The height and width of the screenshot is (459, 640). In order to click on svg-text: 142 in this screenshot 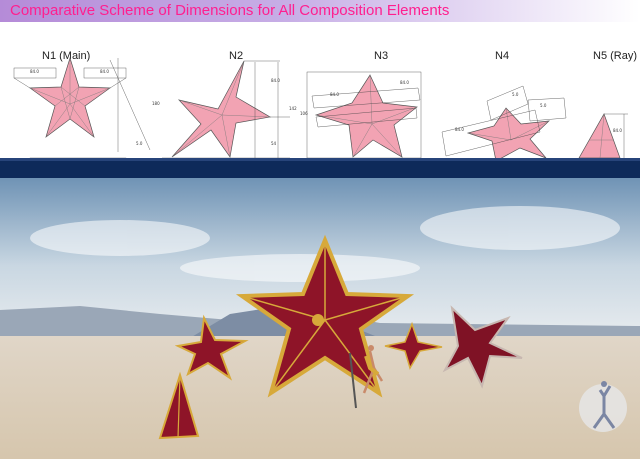, I will do `click(293, 108)`.